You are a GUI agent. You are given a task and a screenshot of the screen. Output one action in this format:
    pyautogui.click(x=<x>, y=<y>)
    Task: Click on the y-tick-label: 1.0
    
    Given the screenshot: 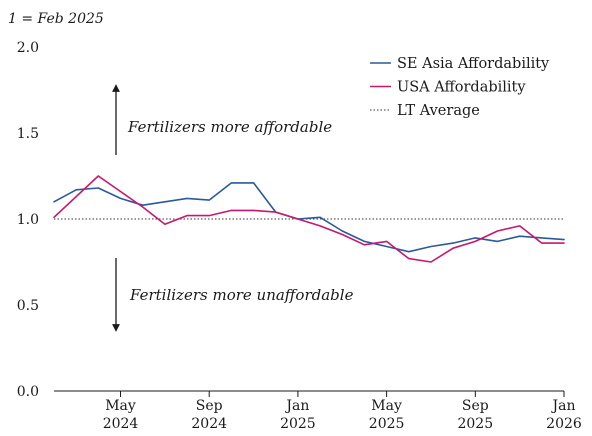 What is the action you would take?
    pyautogui.click(x=28, y=220)
    